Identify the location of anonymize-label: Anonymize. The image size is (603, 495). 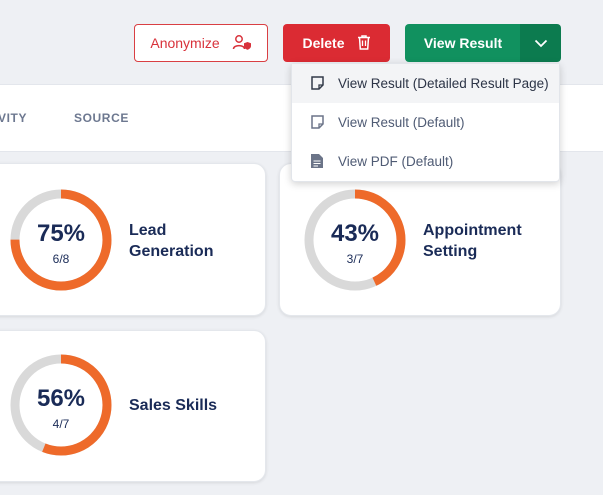
(185, 43).